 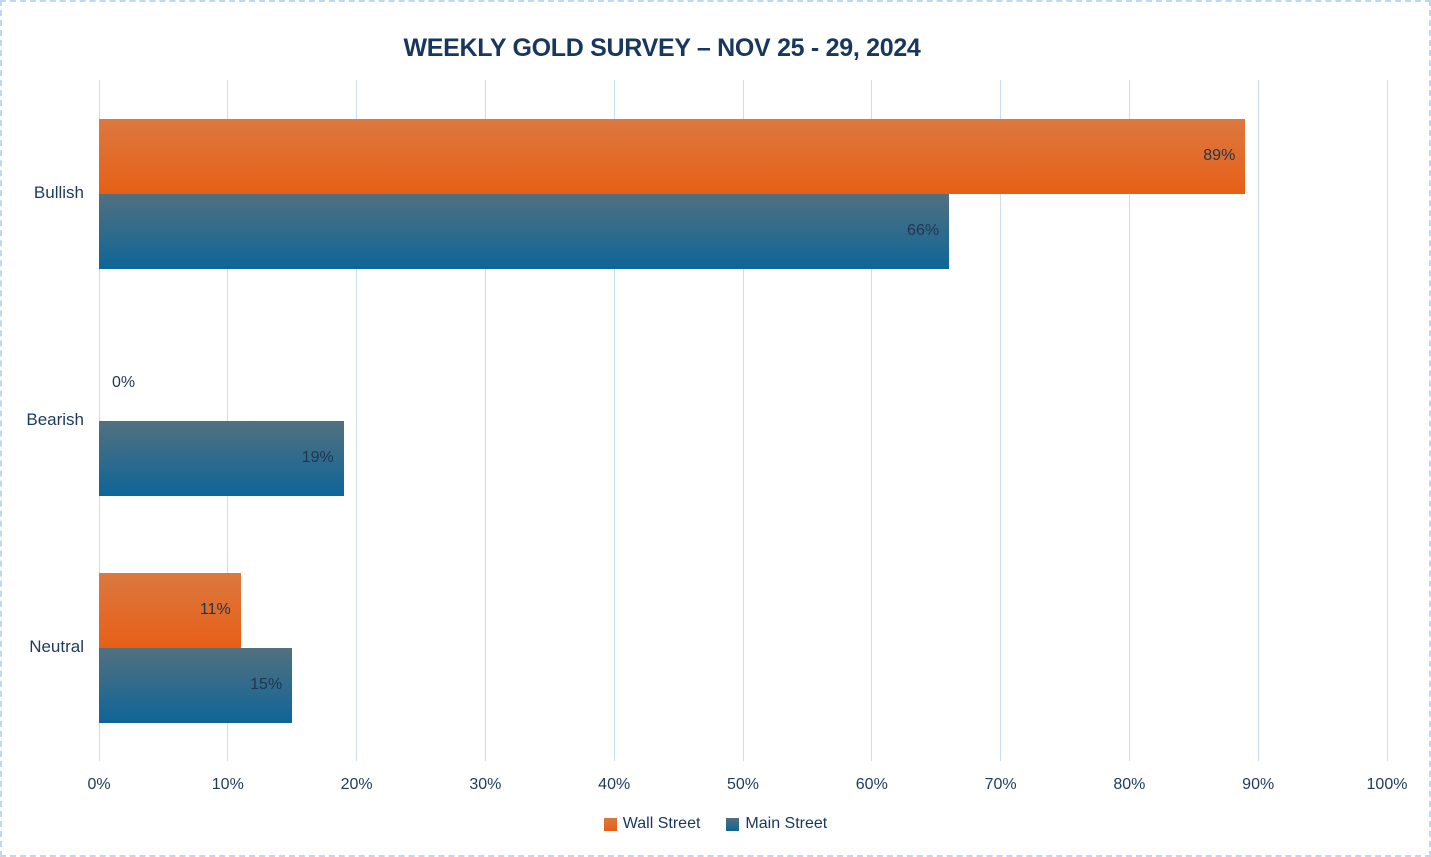 I want to click on x-tick-label: 60%, so click(x=871, y=784).